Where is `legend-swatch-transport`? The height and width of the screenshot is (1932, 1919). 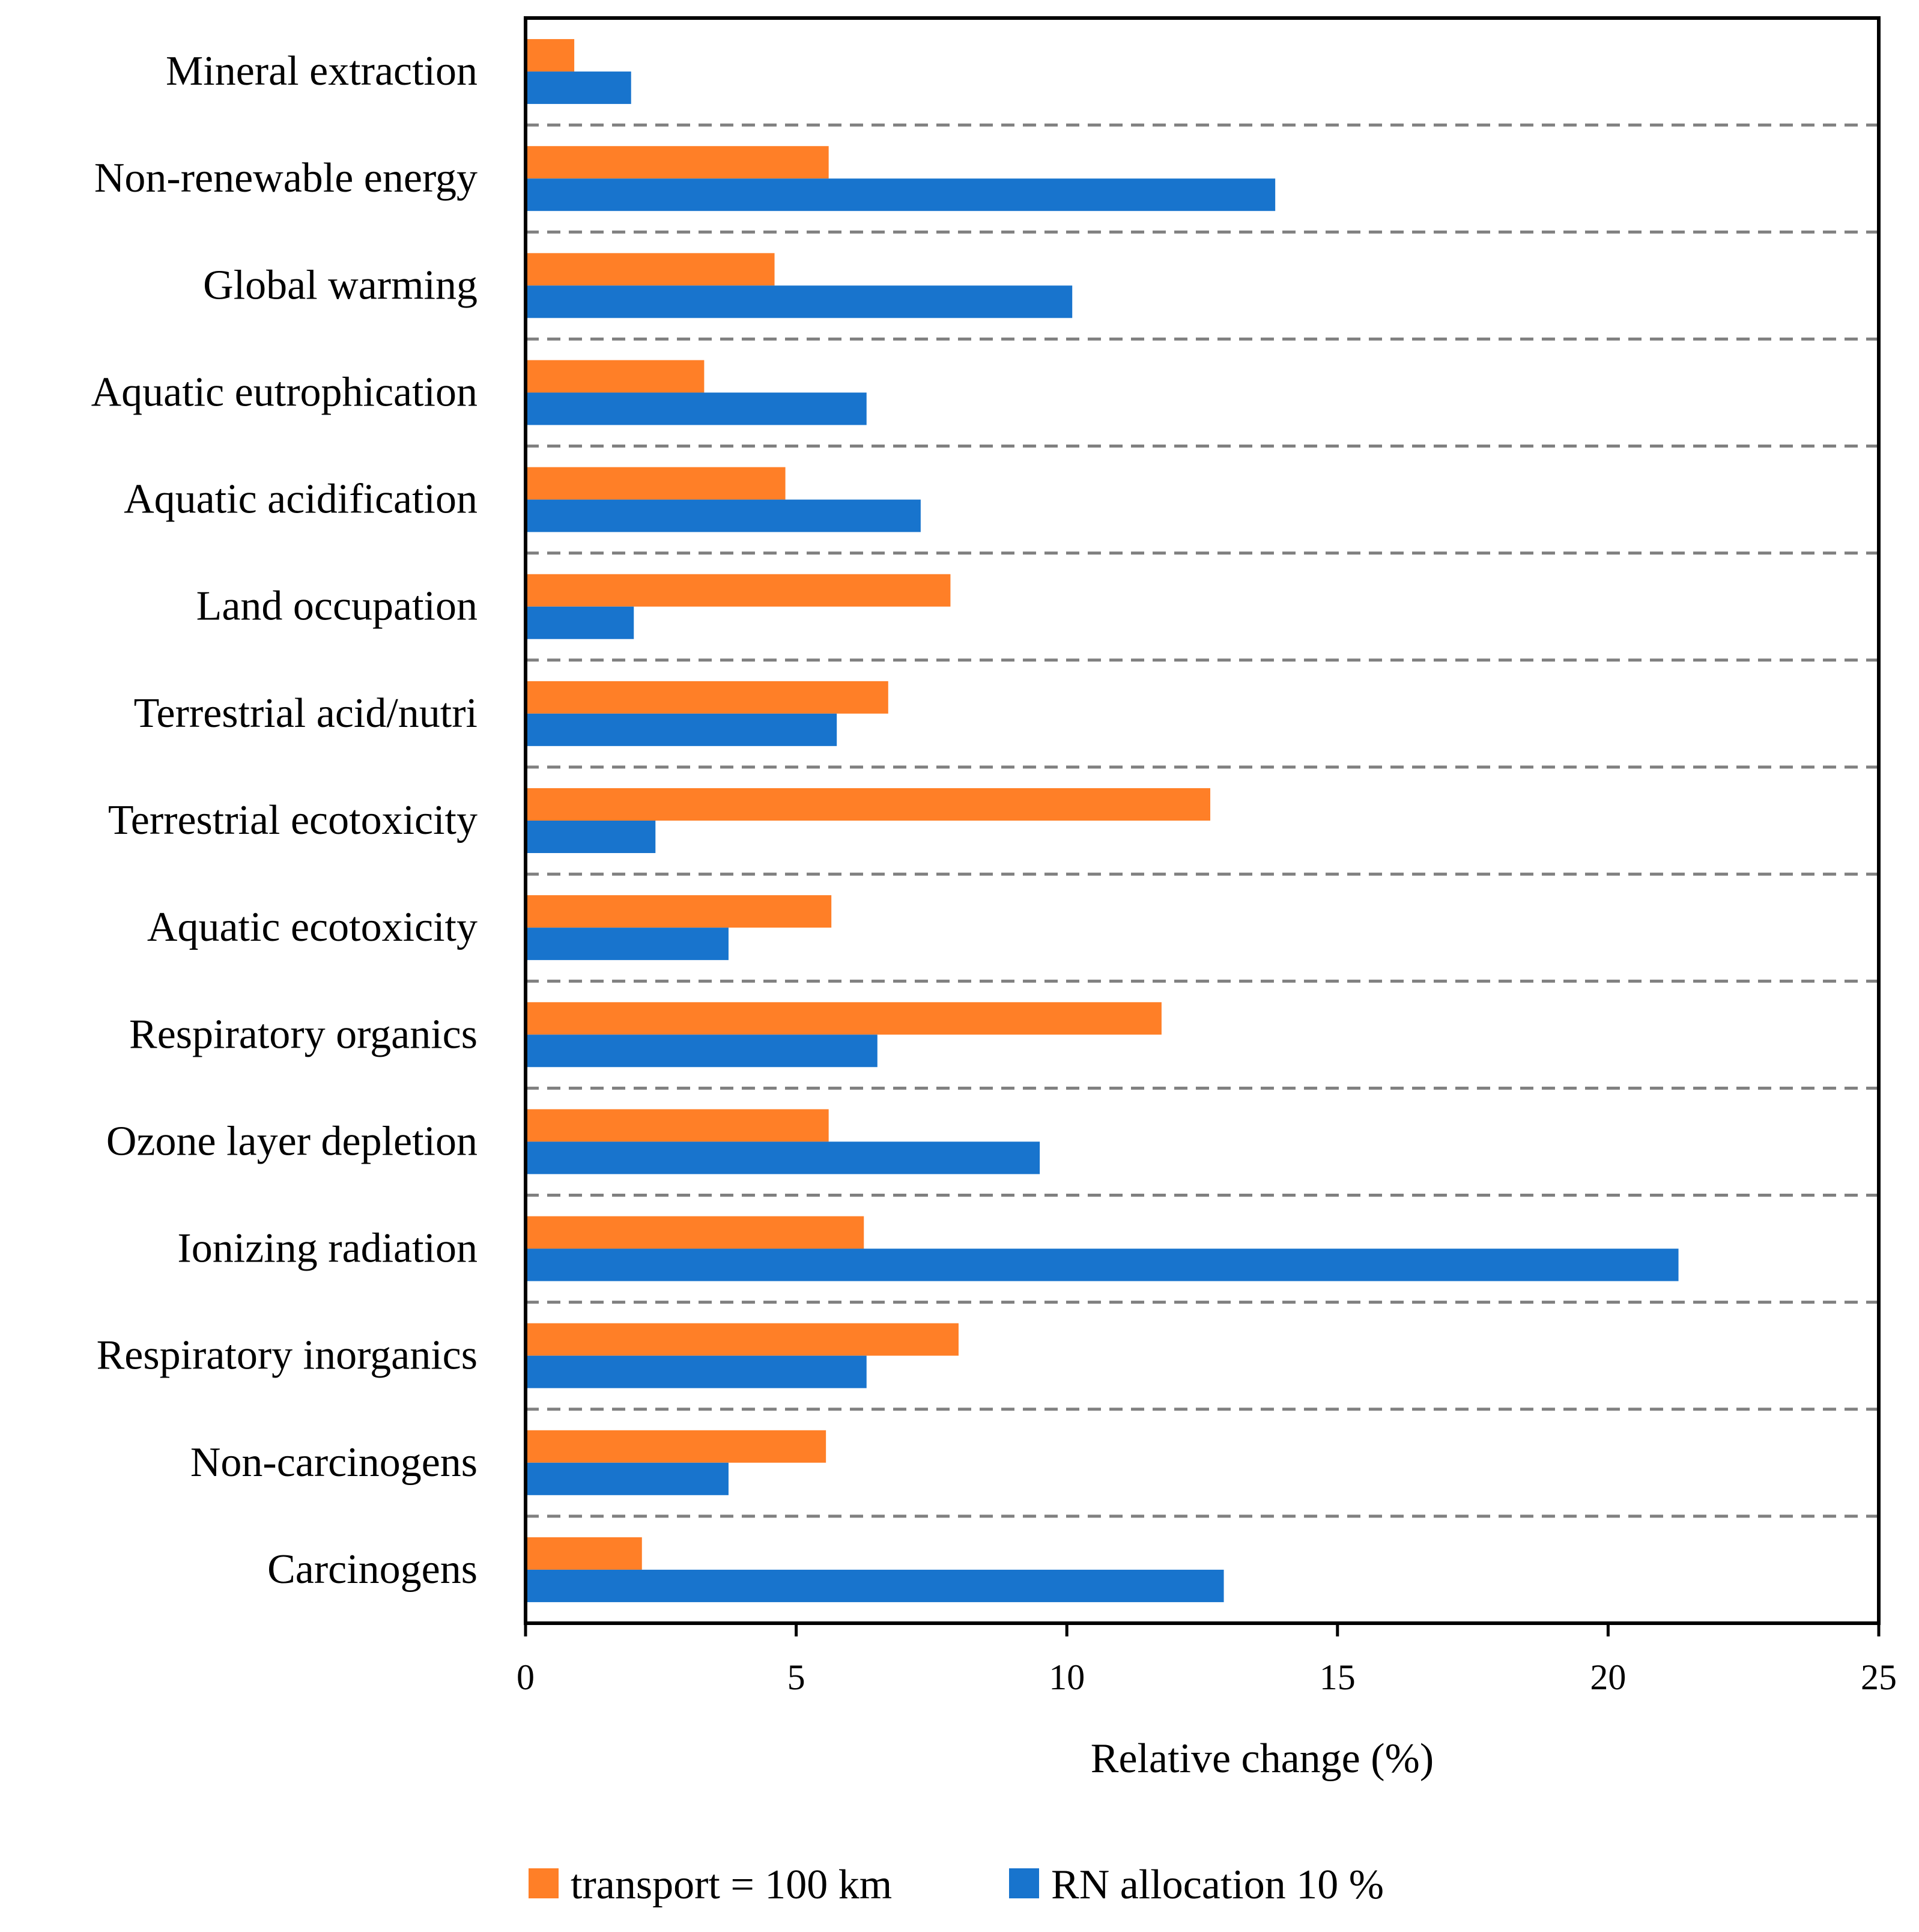
legend-swatch-transport is located at coordinates (544, 1883).